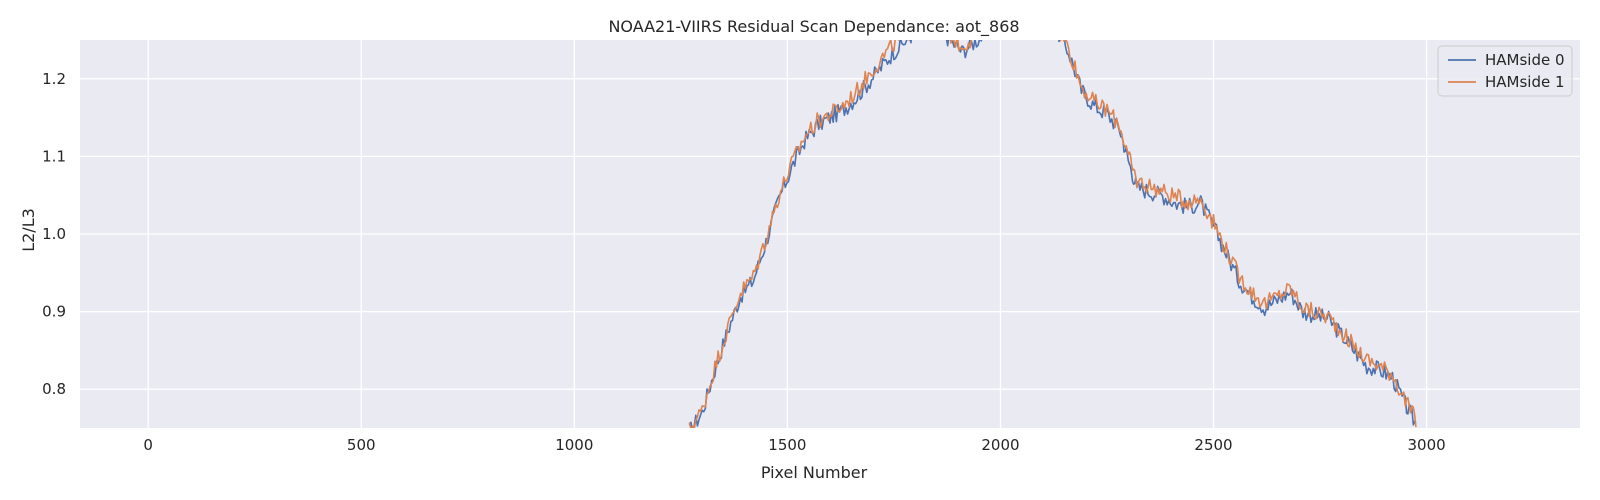 This screenshot has height=500, width=1600. Describe the element at coordinates (1525, 82) in the screenshot. I see `legend-label: HAMside 1` at that location.